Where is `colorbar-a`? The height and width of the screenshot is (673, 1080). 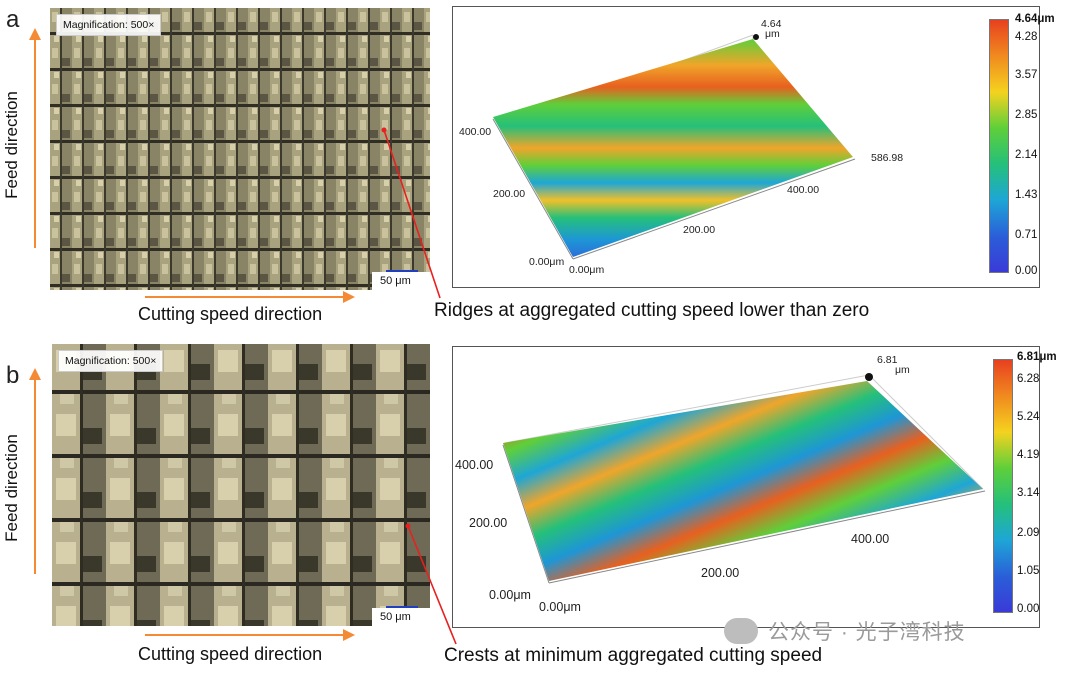
colorbar-a is located at coordinates (999, 146).